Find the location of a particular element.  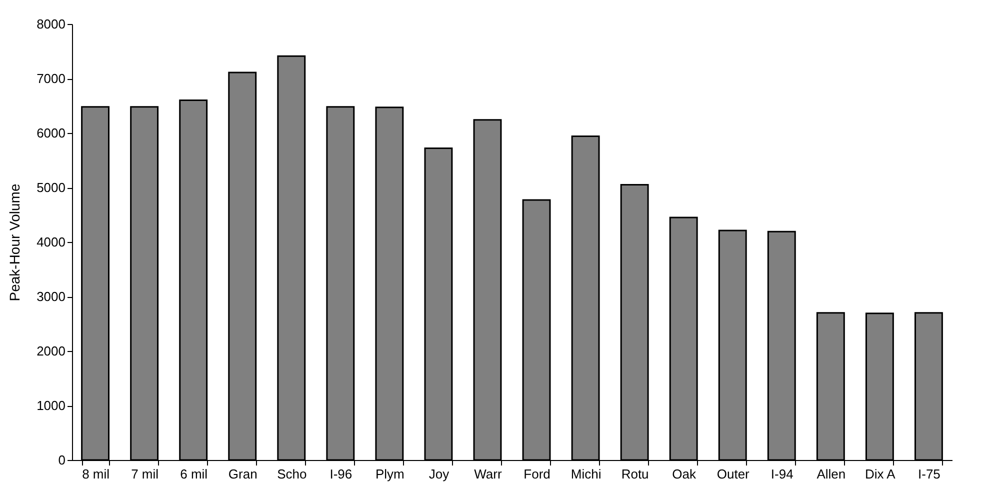

x-tick-label: Gran is located at coordinates (243, 474).